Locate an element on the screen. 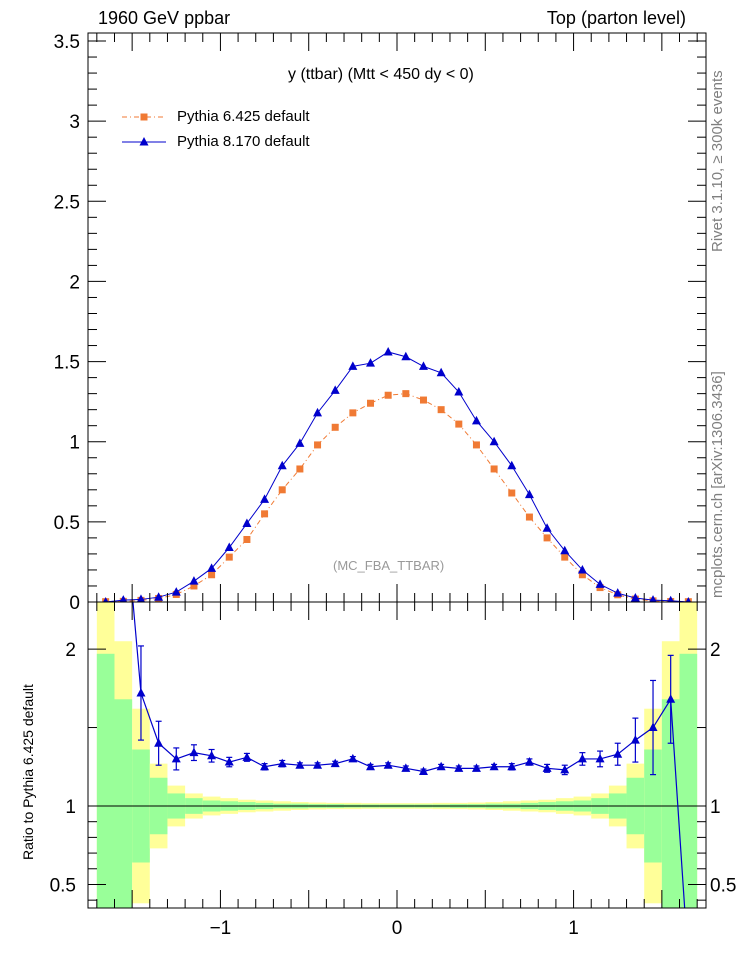 The width and height of the screenshot is (746, 972). ratio-y-tick-label-right: 1 is located at coordinates (715, 807).